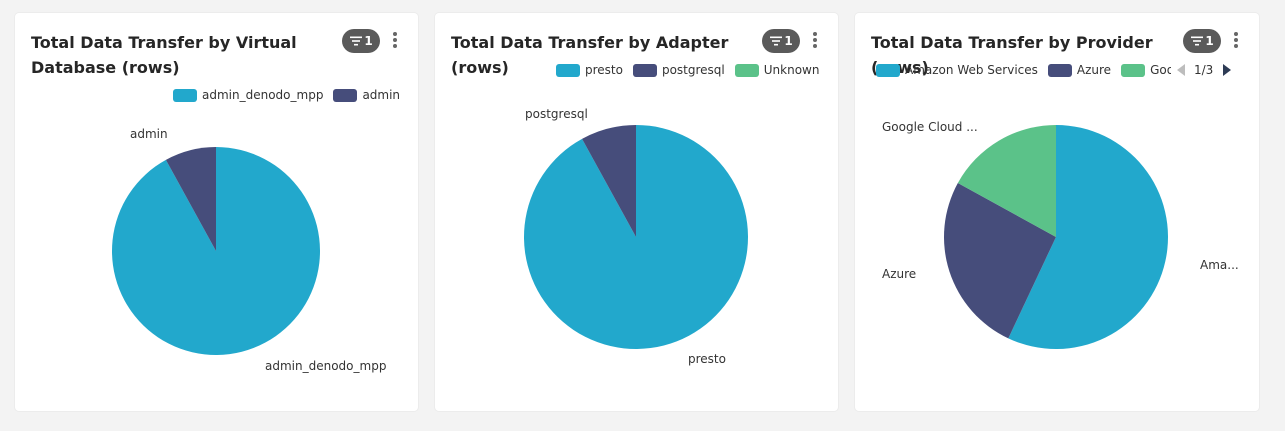 The width and height of the screenshot is (1285, 431). I want to click on legend-item: Azure, so click(1079, 70).